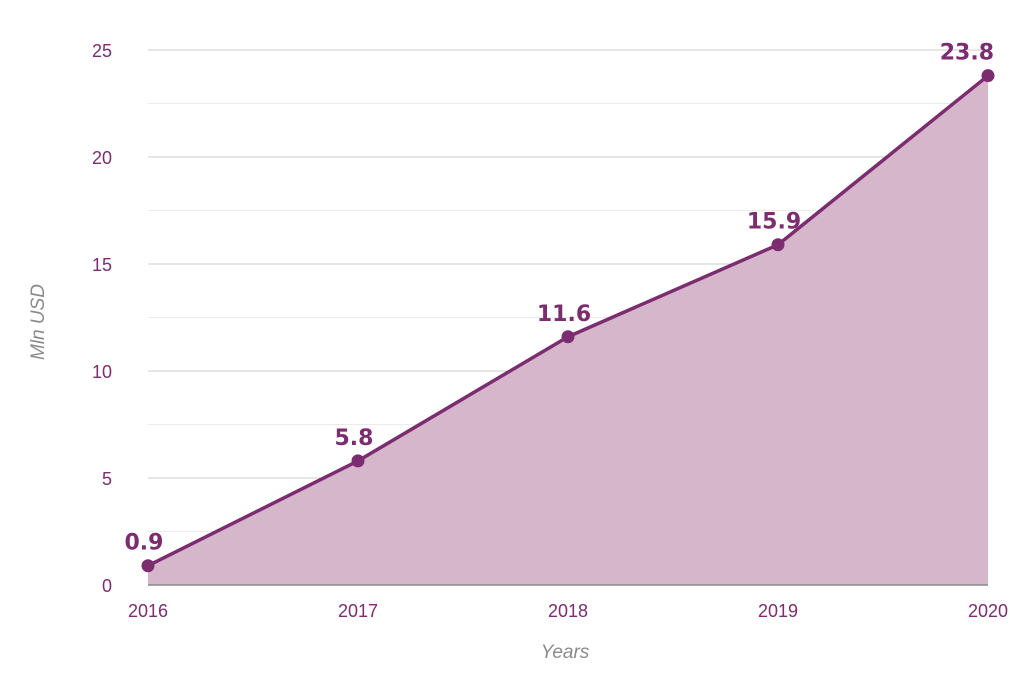 The height and width of the screenshot is (674, 1024). Describe the element at coordinates (967, 53) in the screenshot. I see `data-label: 23.8` at that location.